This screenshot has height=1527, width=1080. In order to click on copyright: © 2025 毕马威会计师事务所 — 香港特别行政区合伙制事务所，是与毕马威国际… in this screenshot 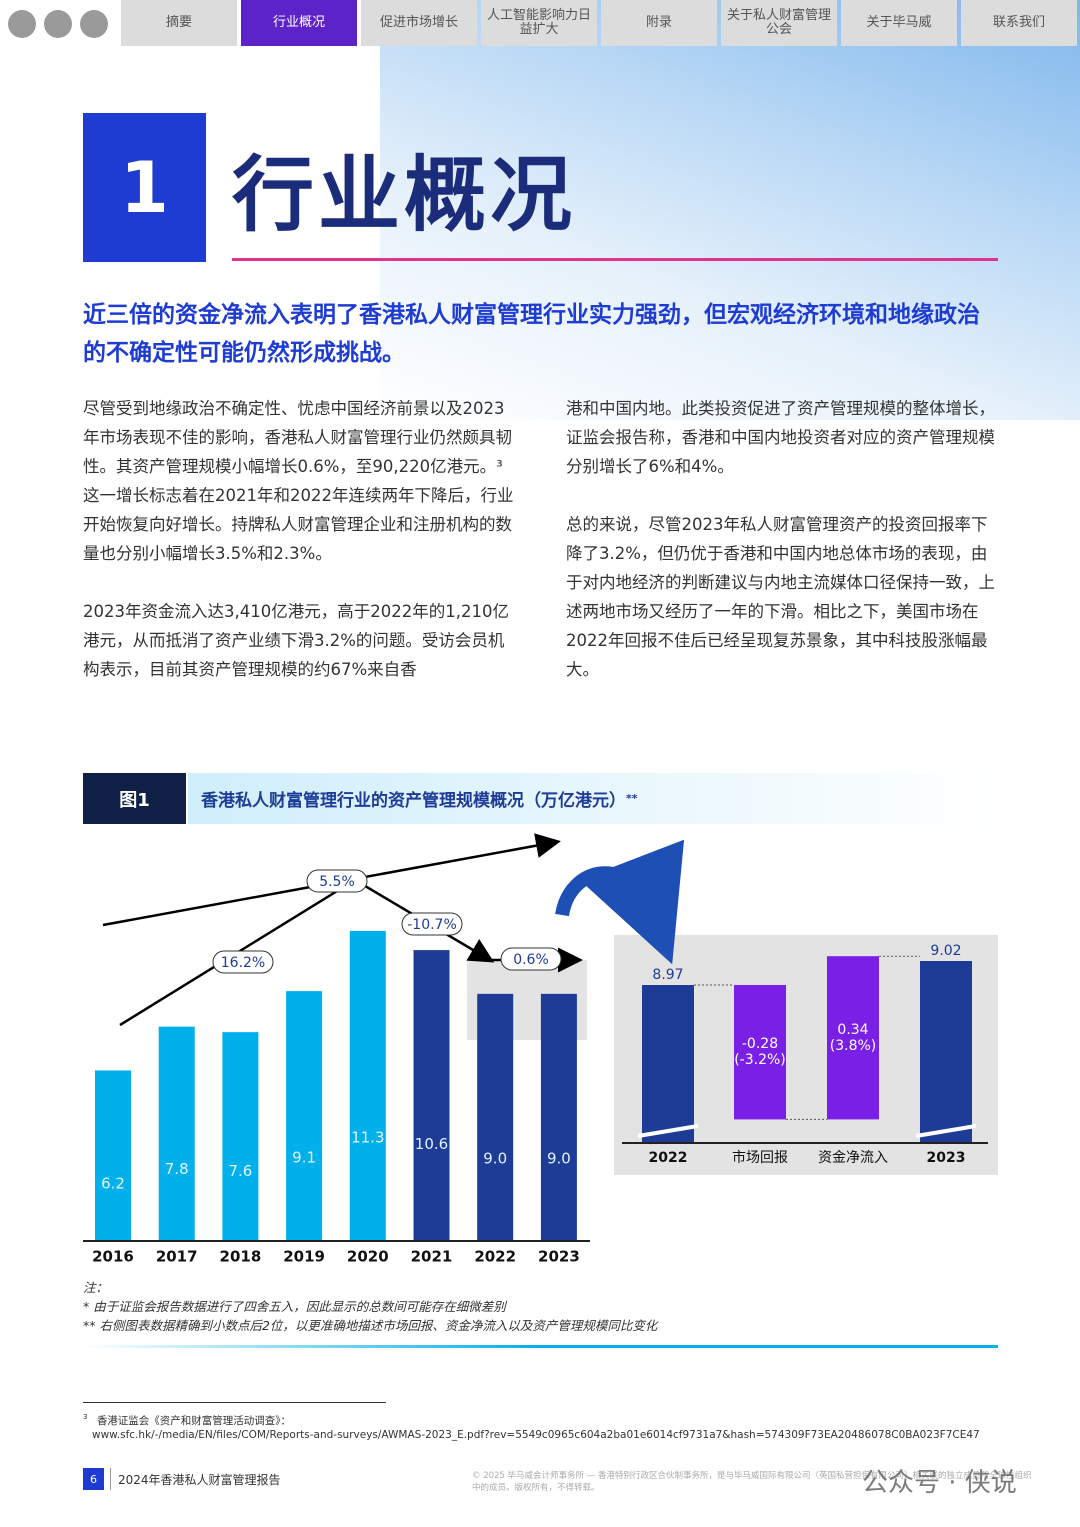, I will do `click(752, 1482)`.